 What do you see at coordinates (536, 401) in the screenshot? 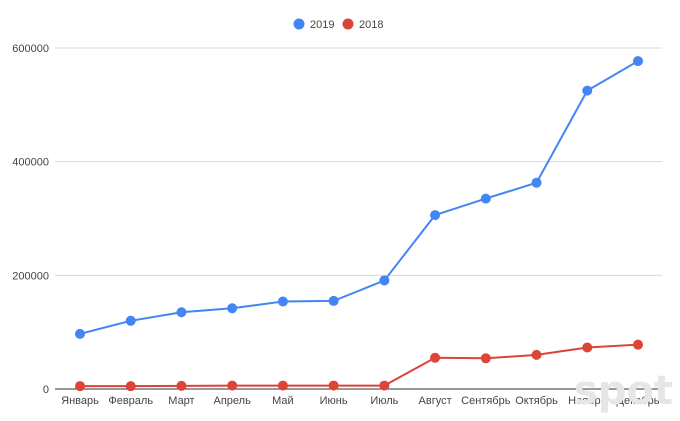
I see `x-tick-label: Октябрь` at bounding box center [536, 401].